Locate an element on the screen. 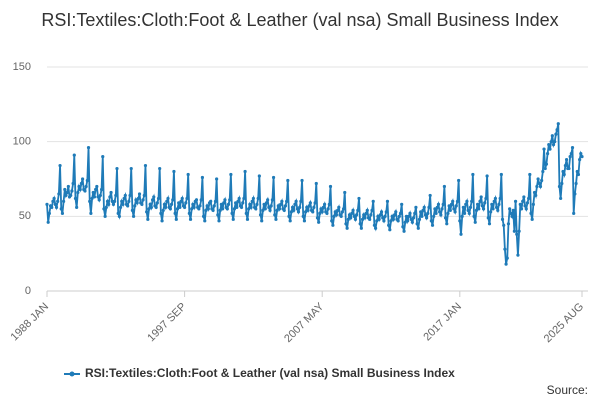 The image size is (600, 400). x-tick-label: 1997 SEP is located at coordinates (167, 323).